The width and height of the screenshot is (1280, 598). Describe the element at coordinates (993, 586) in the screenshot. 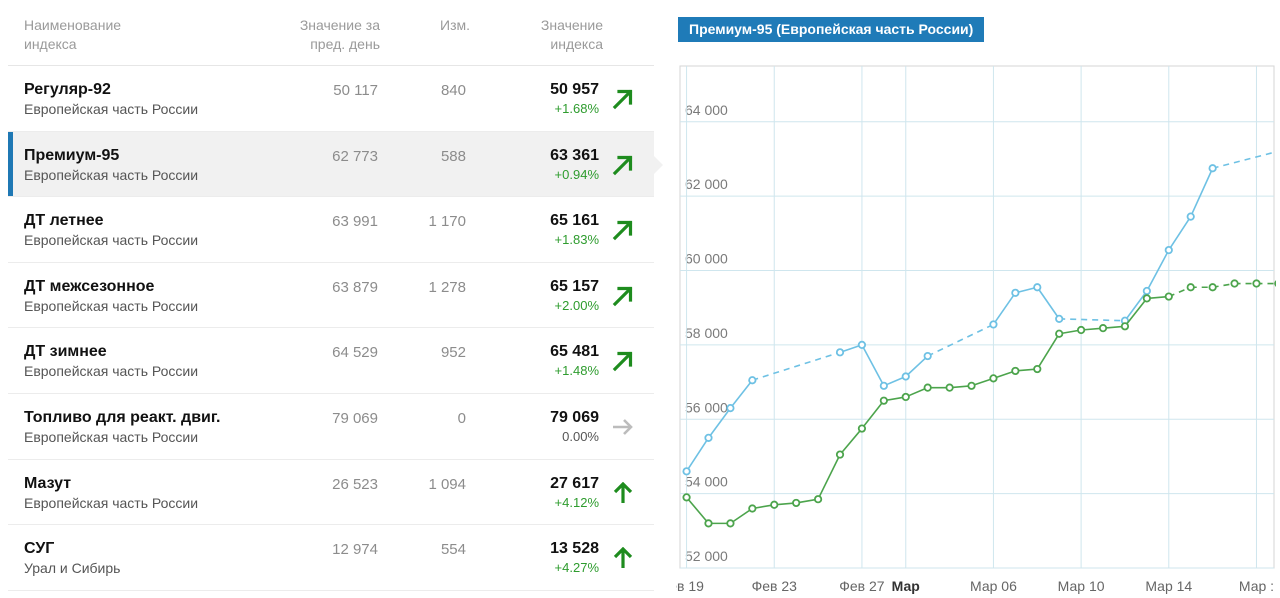

I see `x-tick-label: Мар 06` at that location.